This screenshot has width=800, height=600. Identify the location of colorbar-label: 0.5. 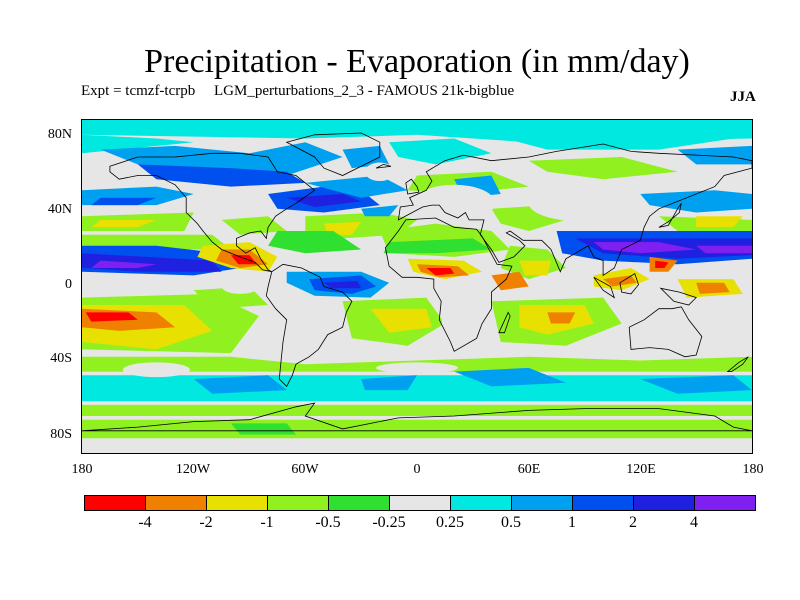
(511, 522).